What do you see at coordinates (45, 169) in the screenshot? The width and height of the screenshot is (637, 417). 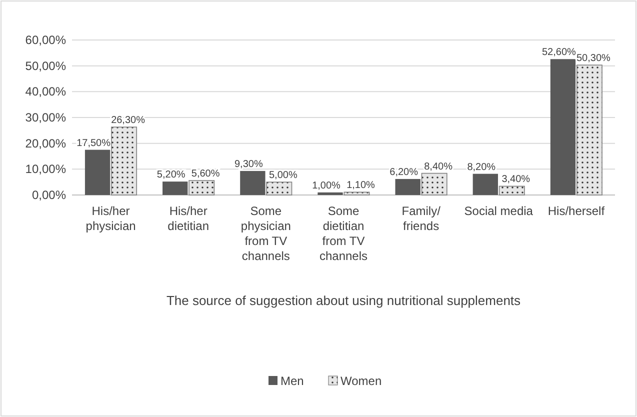 I see `y-tick-label: 10,00%` at bounding box center [45, 169].